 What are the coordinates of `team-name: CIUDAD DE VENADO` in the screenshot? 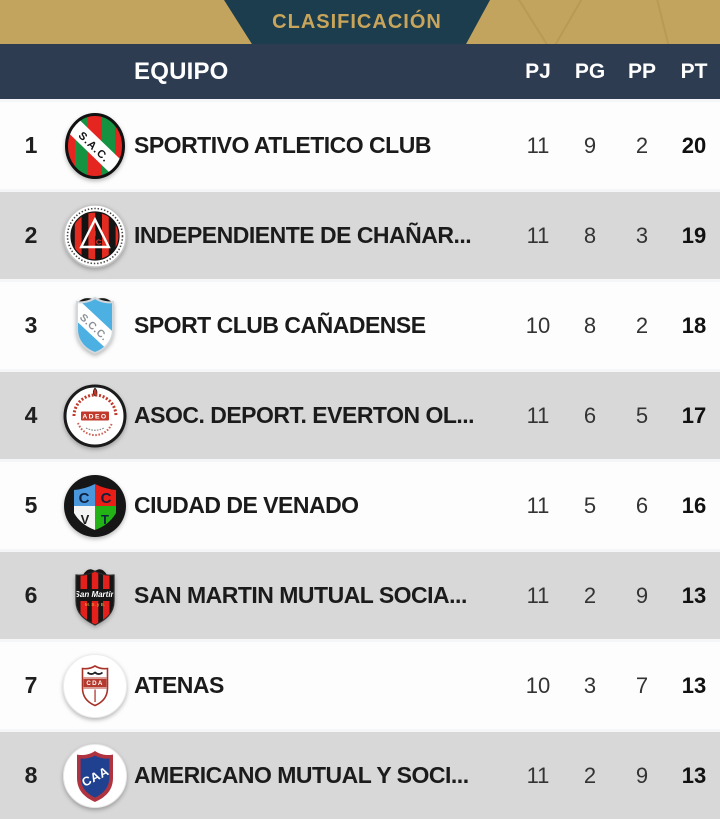 It's located at (246, 505).